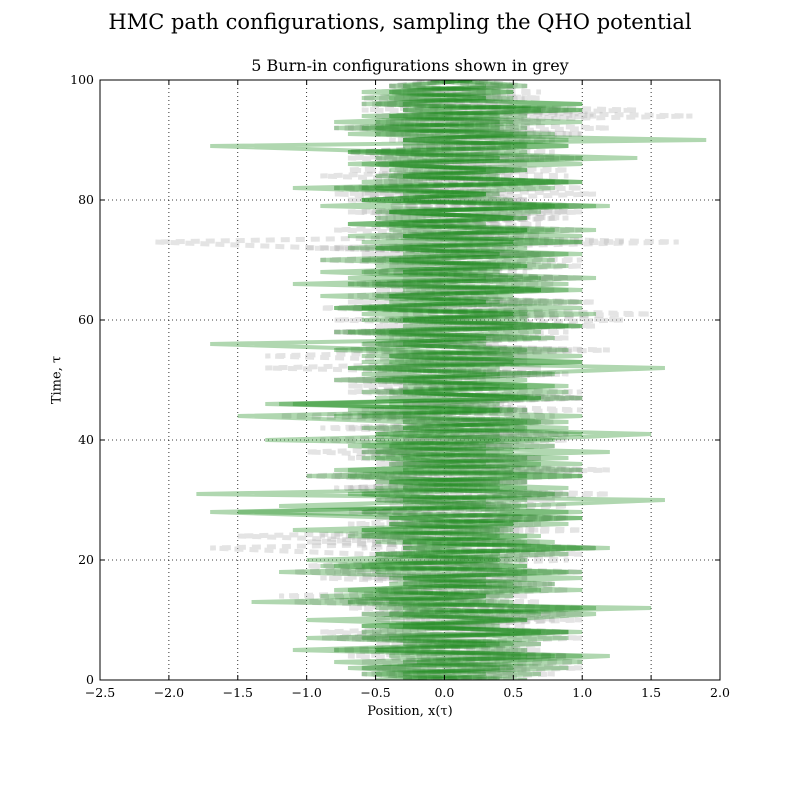  What do you see at coordinates (651, 692) in the screenshot?
I see `x-tick-label: 1.5` at bounding box center [651, 692].